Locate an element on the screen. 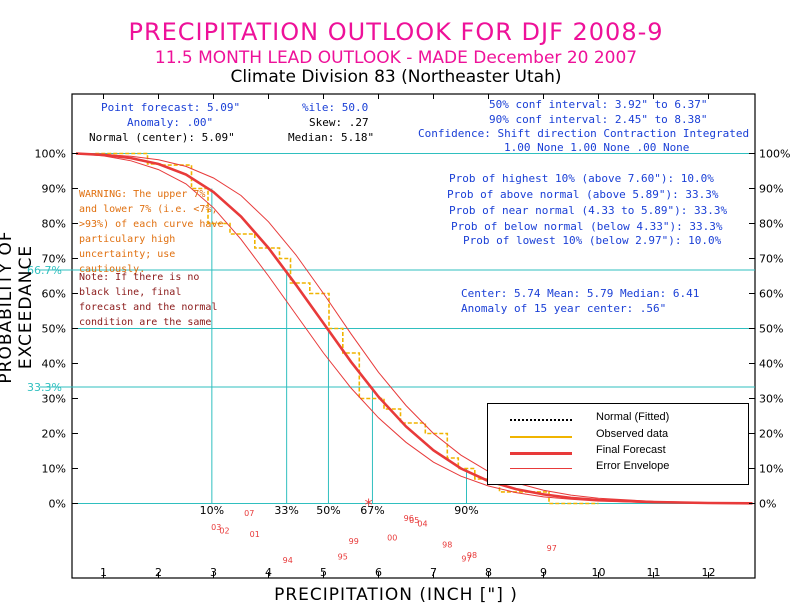  y-tick-label-right: 100% is located at coordinates (774, 154).